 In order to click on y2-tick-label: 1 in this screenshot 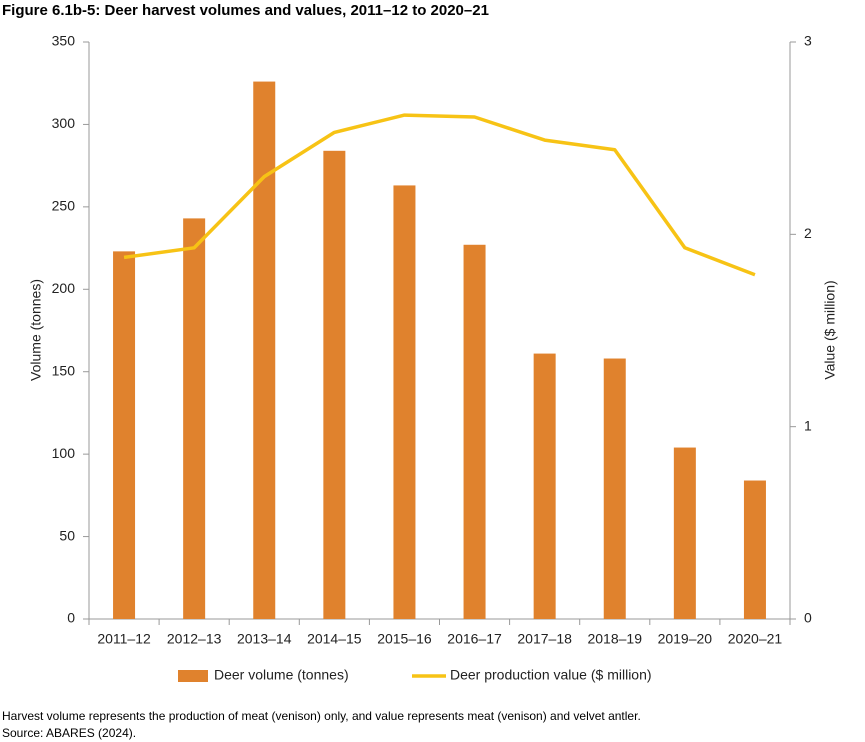, I will do `click(808, 425)`.